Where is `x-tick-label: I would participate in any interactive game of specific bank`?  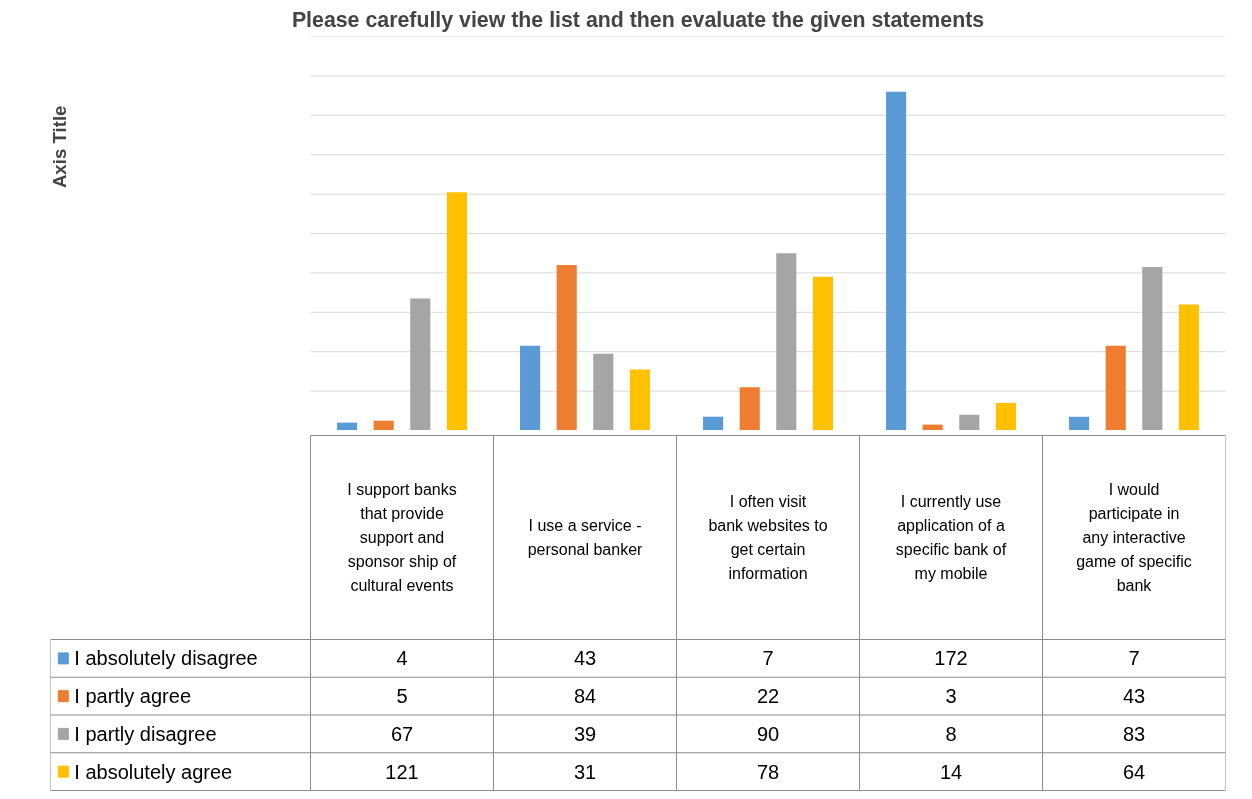 x-tick-label: I would participate in any interactive game of specific bank is located at coordinates (1134, 537).